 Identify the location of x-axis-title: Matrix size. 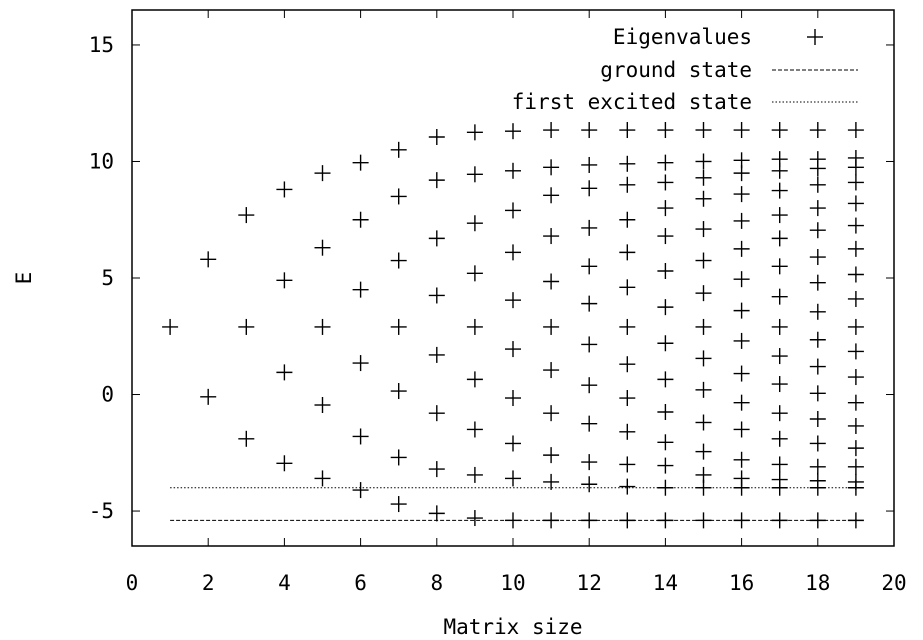
(512, 627).